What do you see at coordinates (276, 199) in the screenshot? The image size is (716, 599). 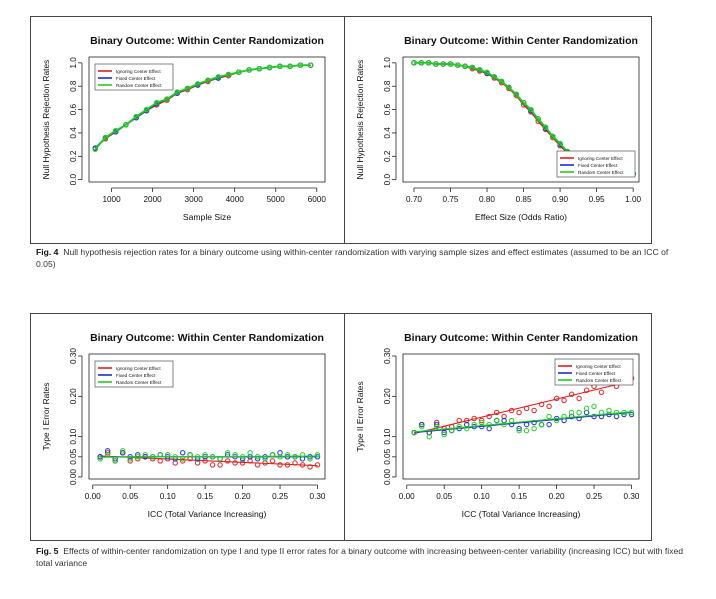 I see `x-tick-label: 5000` at bounding box center [276, 199].